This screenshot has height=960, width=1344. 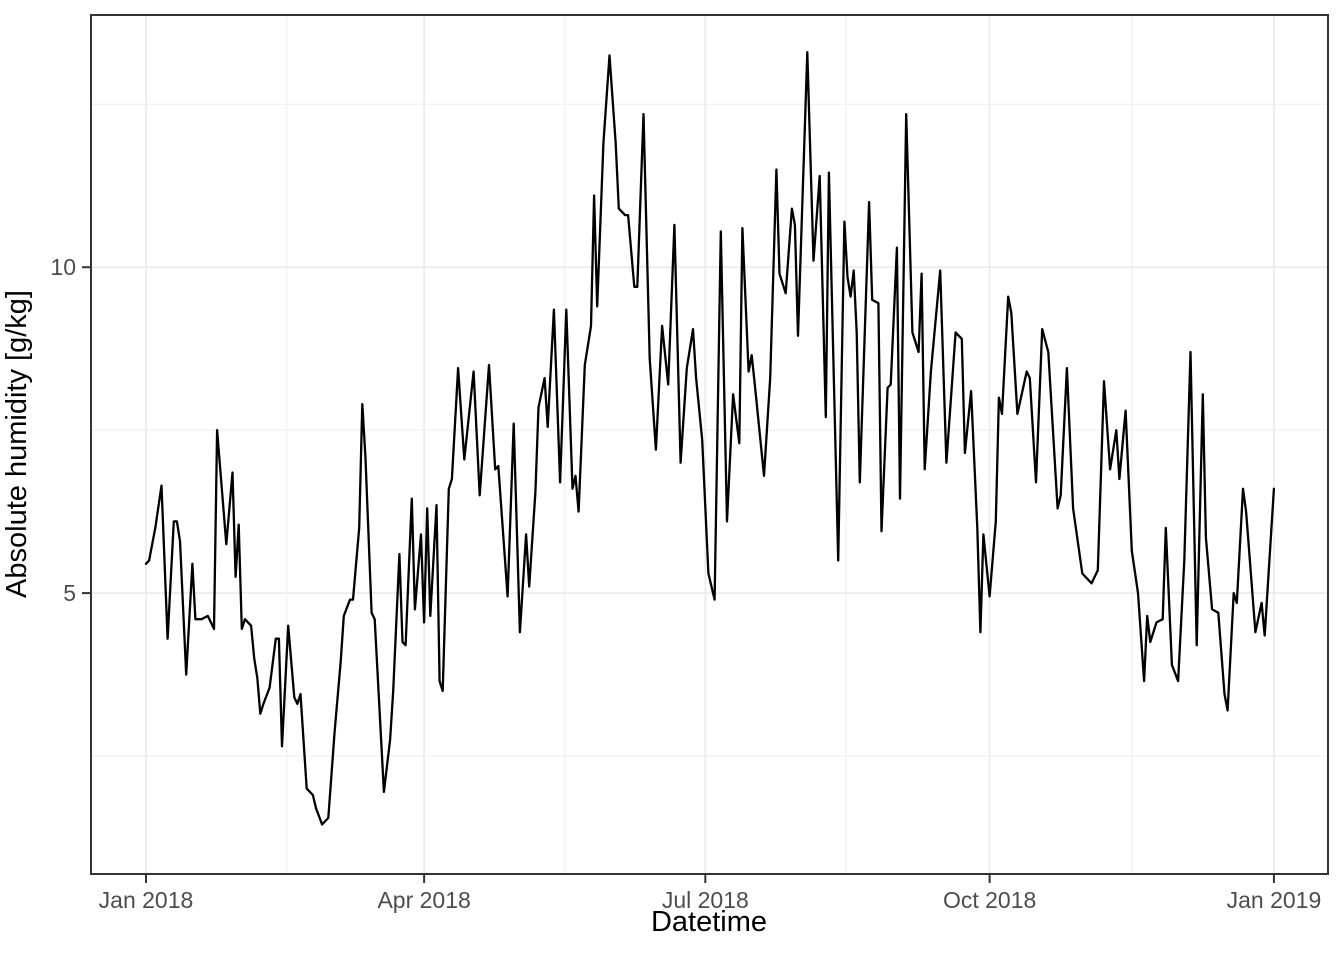 What do you see at coordinates (146, 900) in the screenshot?
I see `x-tick-label: Jan 2018` at bounding box center [146, 900].